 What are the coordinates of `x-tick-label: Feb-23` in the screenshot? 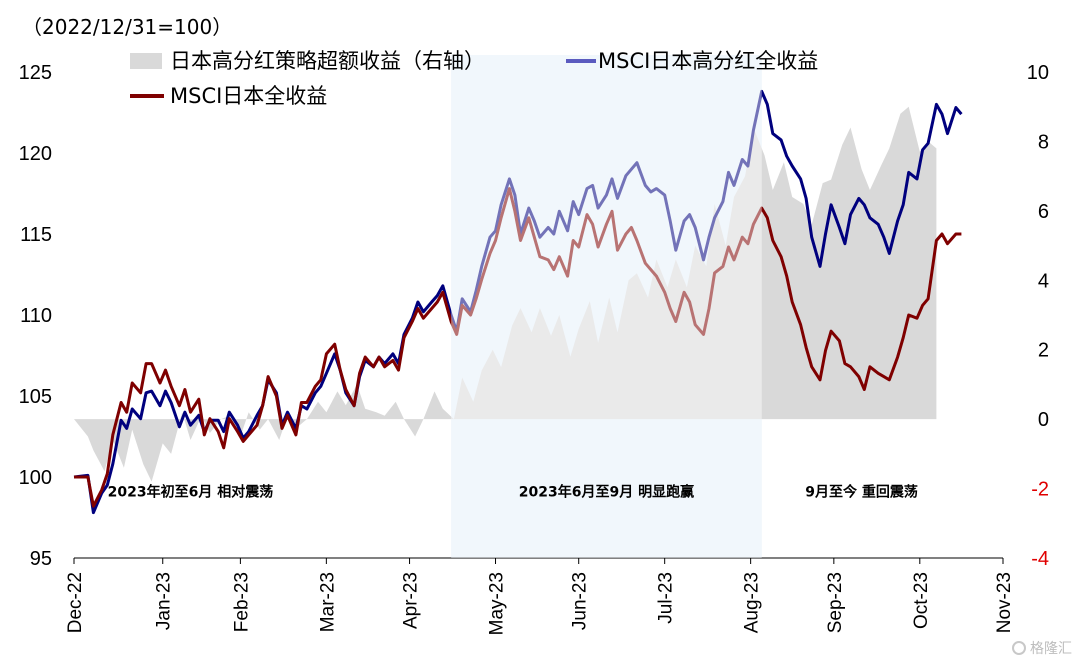 It's located at (241, 602).